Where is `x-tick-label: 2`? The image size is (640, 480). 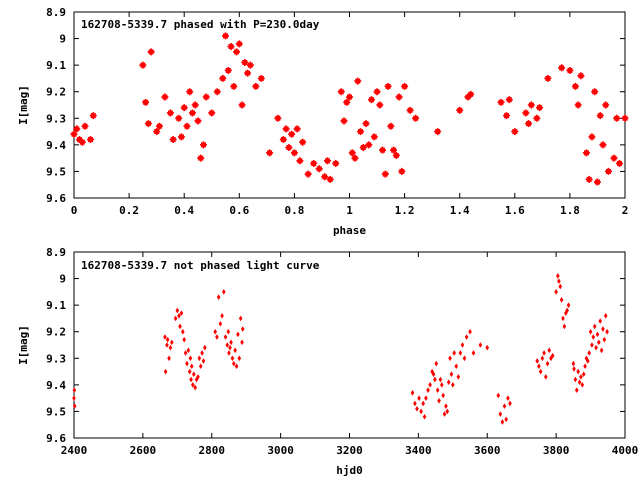 x-tick-label: 2 is located at coordinates (625, 210).